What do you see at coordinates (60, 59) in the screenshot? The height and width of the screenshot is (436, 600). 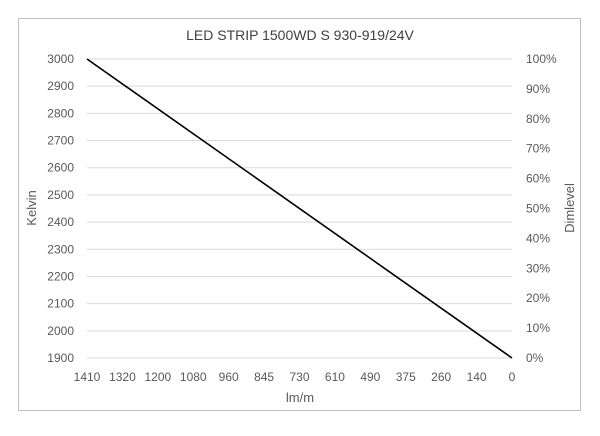 I see `y-tick-label: 3000` at bounding box center [60, 59].